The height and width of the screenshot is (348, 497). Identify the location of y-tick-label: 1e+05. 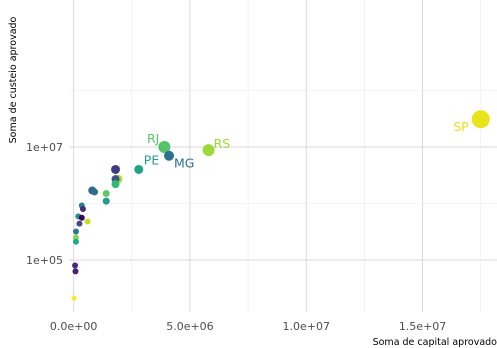
(44, 260).